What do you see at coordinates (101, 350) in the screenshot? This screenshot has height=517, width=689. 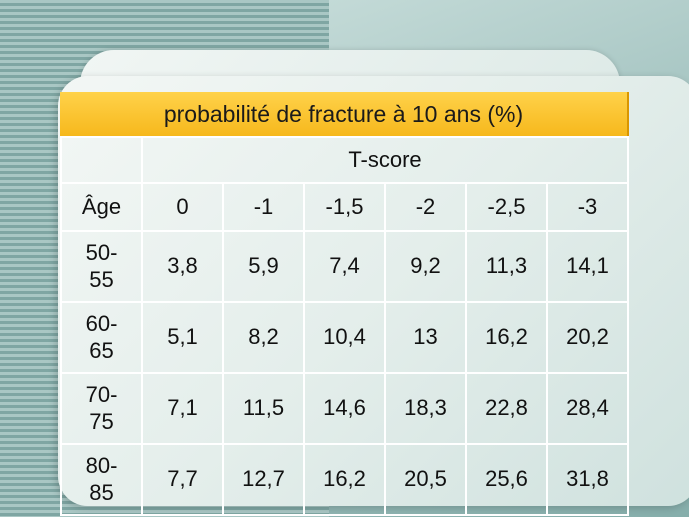 I see `age-range-end: 65` at bounding box center [101, 350].